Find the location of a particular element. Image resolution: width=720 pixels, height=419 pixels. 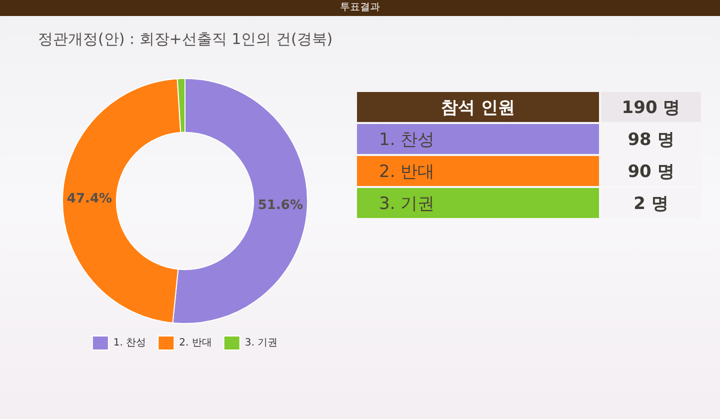

data-label: 51.6% is located at coordinates (280, 206).